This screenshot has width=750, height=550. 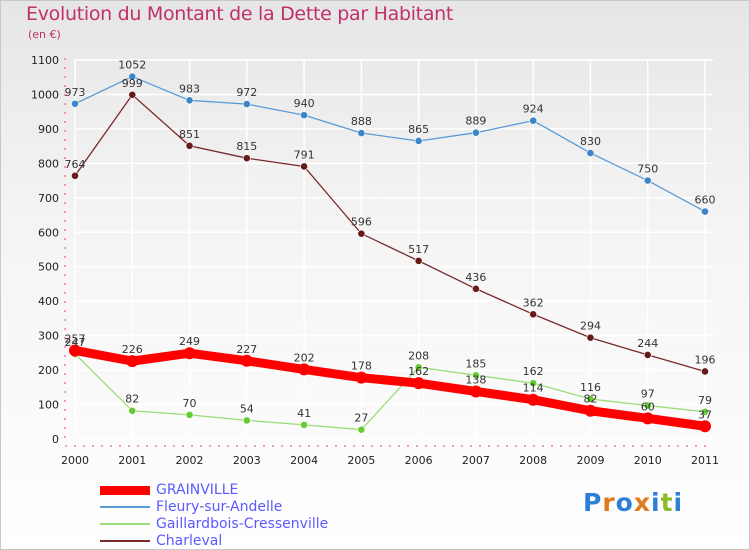 What do you see at coordinates (132, 94) in the screenshot?
I see `point-charleval-2001` at bounding box center [132, 94].